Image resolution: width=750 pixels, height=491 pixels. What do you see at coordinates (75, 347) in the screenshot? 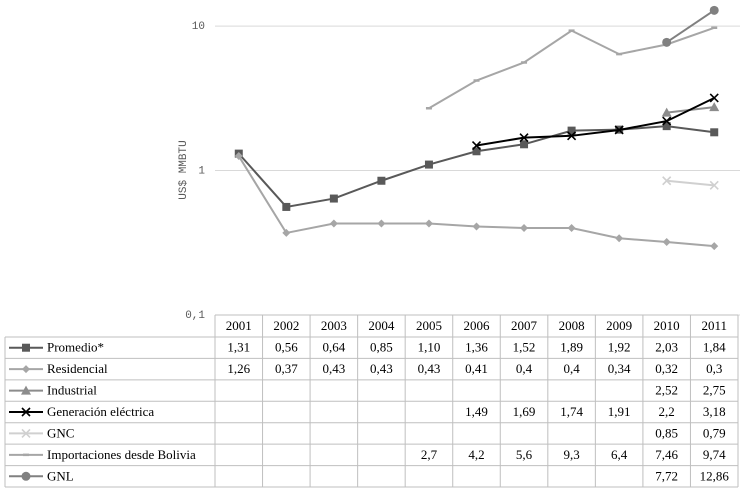
I see `legend-label: Promedio*` at bounding box center [75, 347].